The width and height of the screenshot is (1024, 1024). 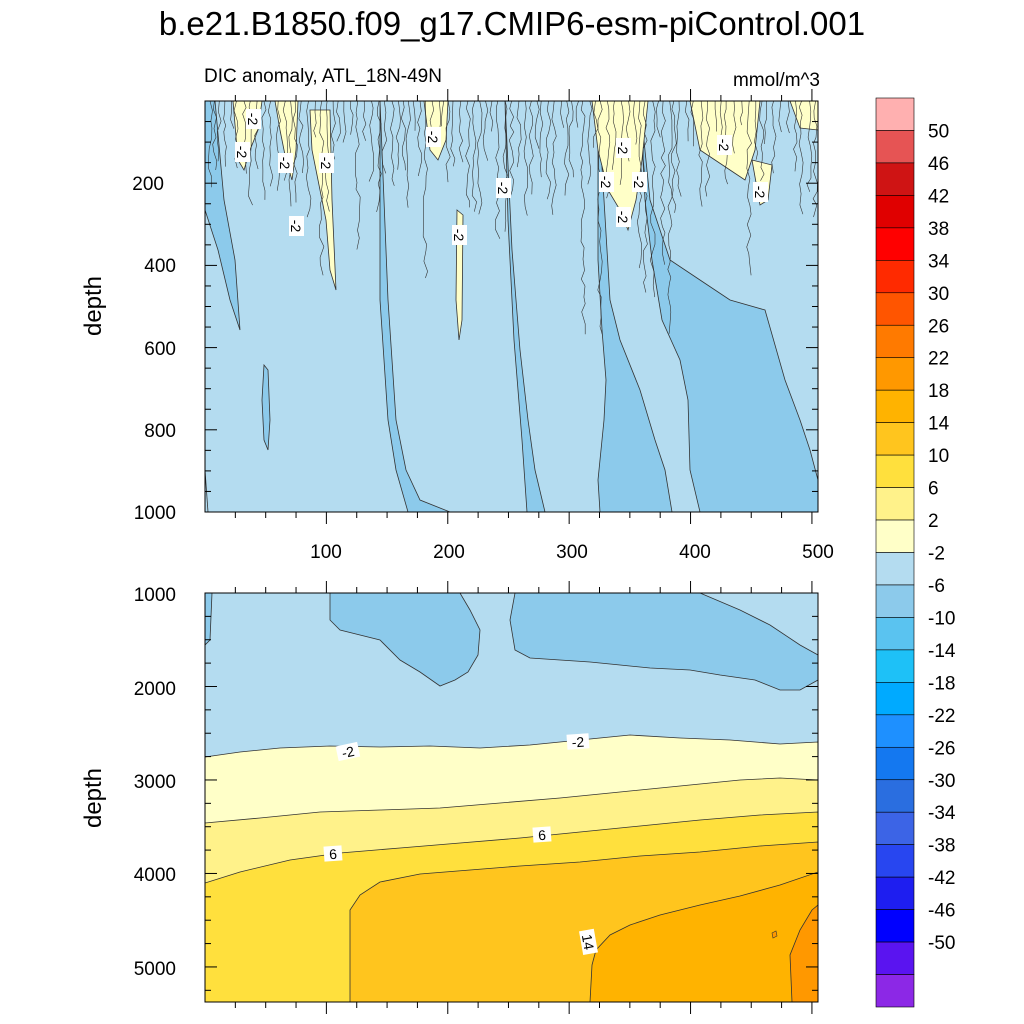 What do you see at coordinates (938, 326) in the screenshot?
I see `colorbar-level-label: 26` at bounding box center [938, 326].